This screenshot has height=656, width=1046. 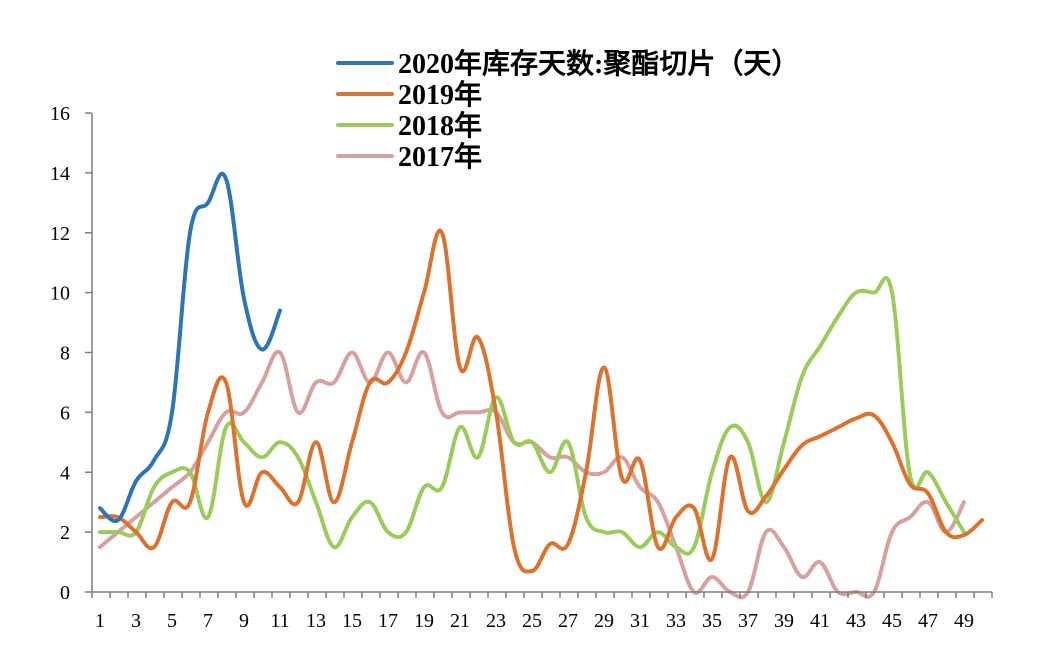 What do you see at coordinates (820, 621) in the screenshot?
I see `x-tick-label: 41` at bounding box center [820, 621].